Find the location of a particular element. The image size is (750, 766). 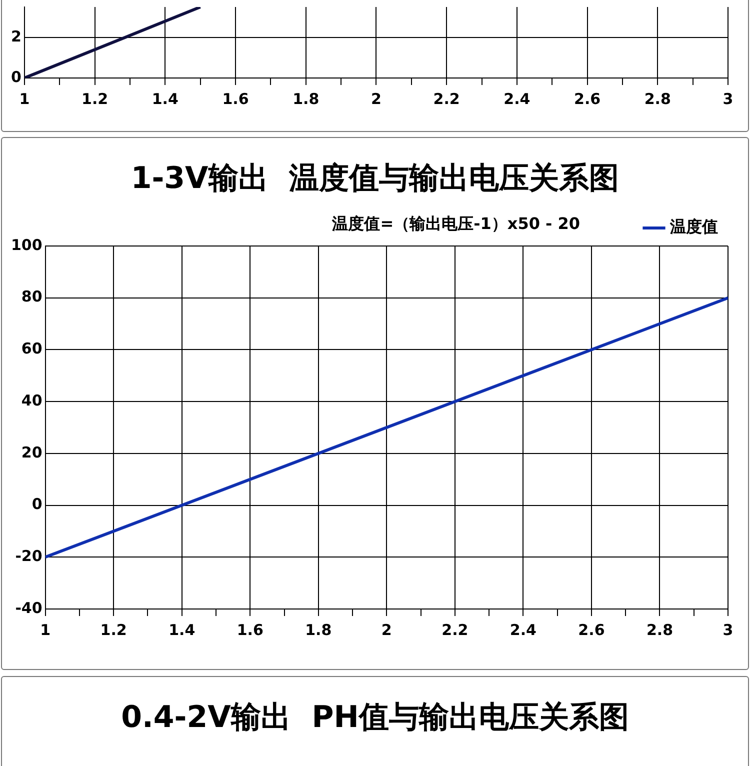

y-tick-label: 60 is located at coordinates (31, 349).